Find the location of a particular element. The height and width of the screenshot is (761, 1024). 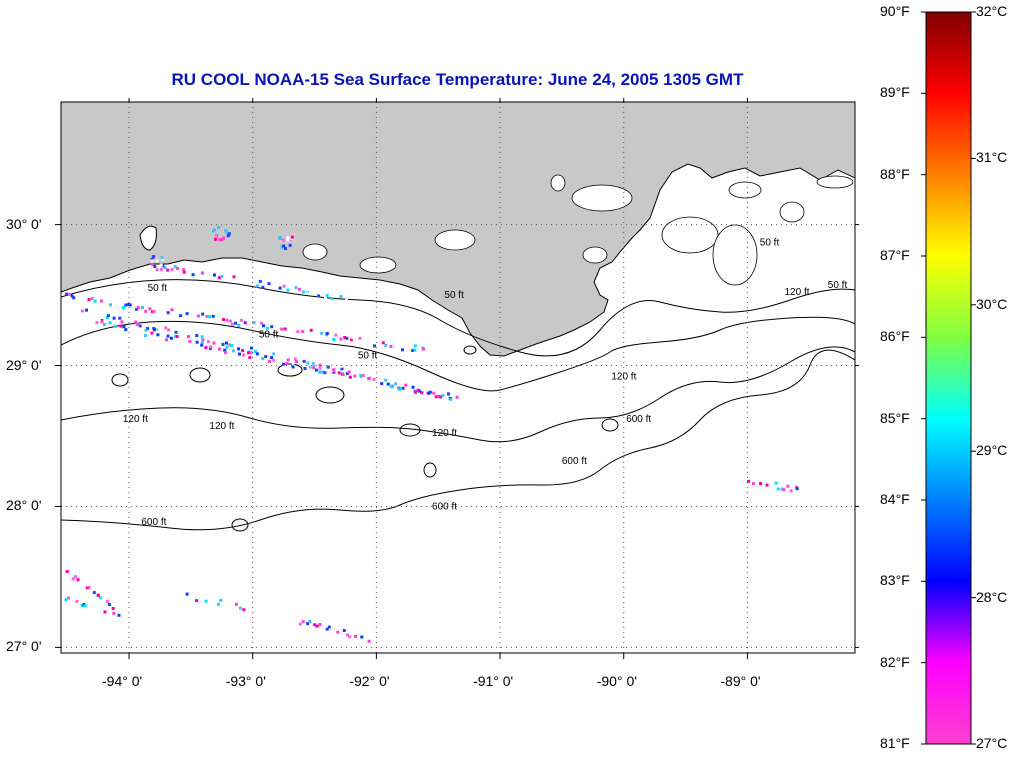

depth-contour is located at coordinates (458, 318).